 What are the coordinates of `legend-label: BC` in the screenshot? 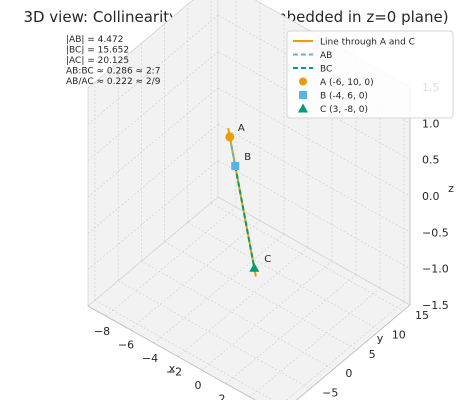 It's located at (326, 70).